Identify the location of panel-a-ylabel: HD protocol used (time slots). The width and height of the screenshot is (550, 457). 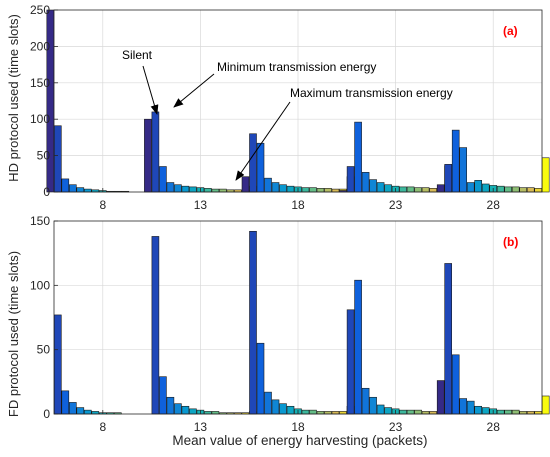
(13, 98).